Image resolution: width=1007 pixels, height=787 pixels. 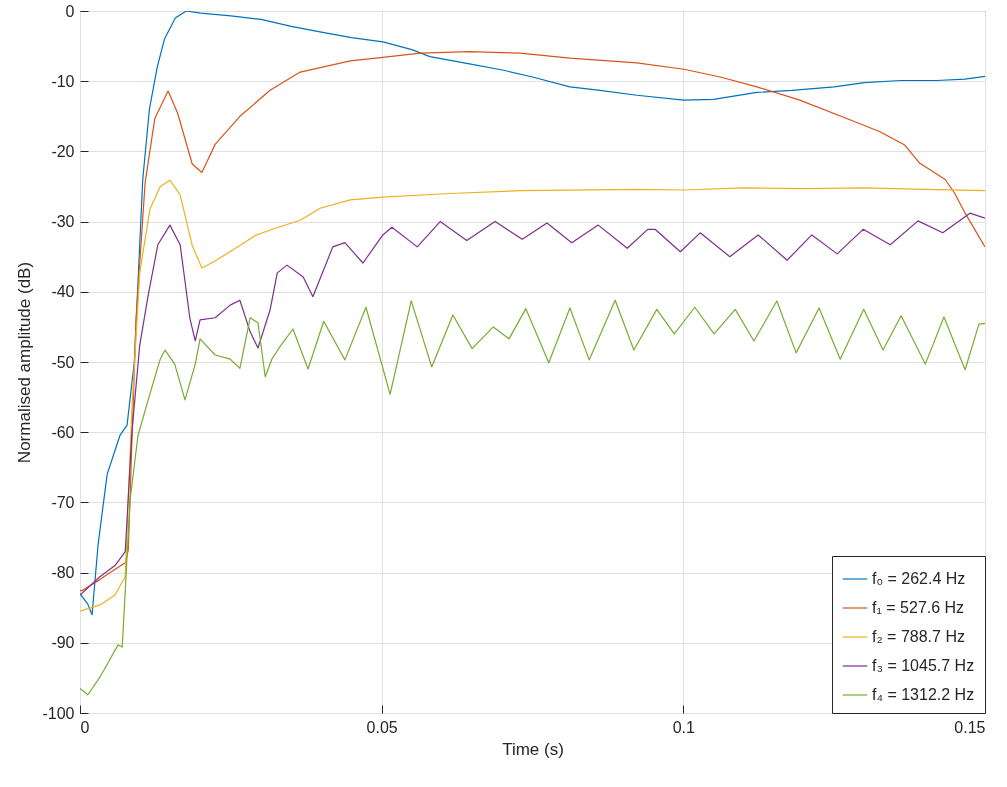 I want to click on y-tick-label: -70, so click(x=63, y=502).